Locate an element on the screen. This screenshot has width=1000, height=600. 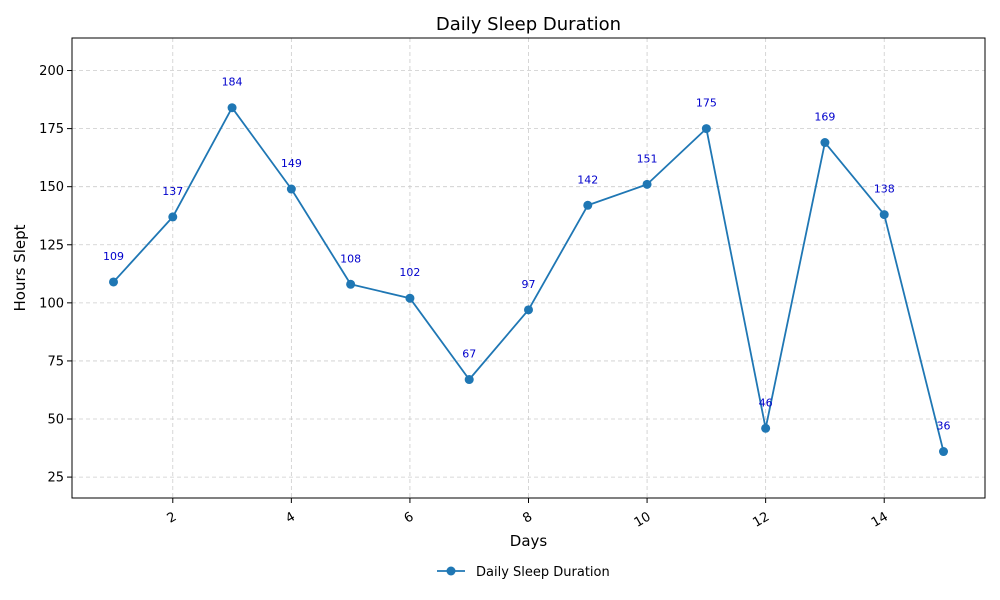
data-label: 67 is located at coordinates (469, 354).